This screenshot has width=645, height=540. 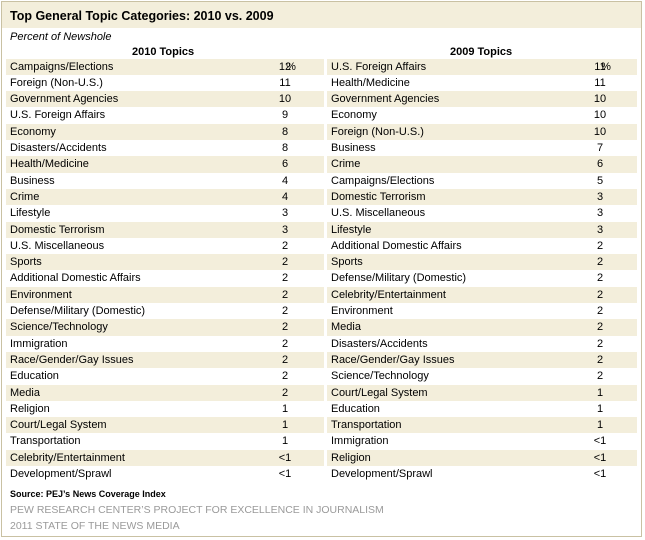 What do you see at coordinates (39, 343) in the screenshot?
I see `topic-label: Immigration` at bounding box center [39, 343].